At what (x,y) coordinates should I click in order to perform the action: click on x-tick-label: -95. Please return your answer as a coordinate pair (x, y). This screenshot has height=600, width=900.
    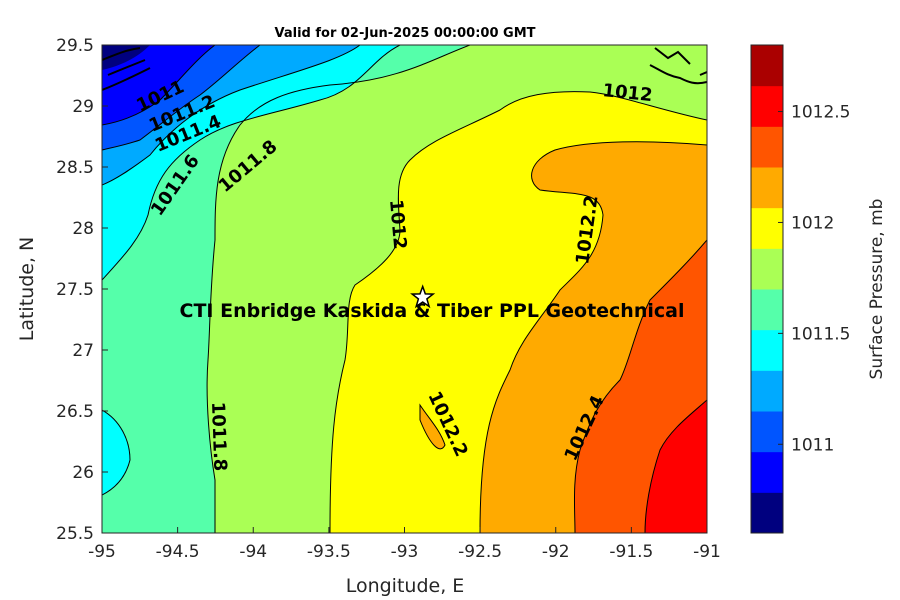
    Looking at the image, I should click on (102, 552).